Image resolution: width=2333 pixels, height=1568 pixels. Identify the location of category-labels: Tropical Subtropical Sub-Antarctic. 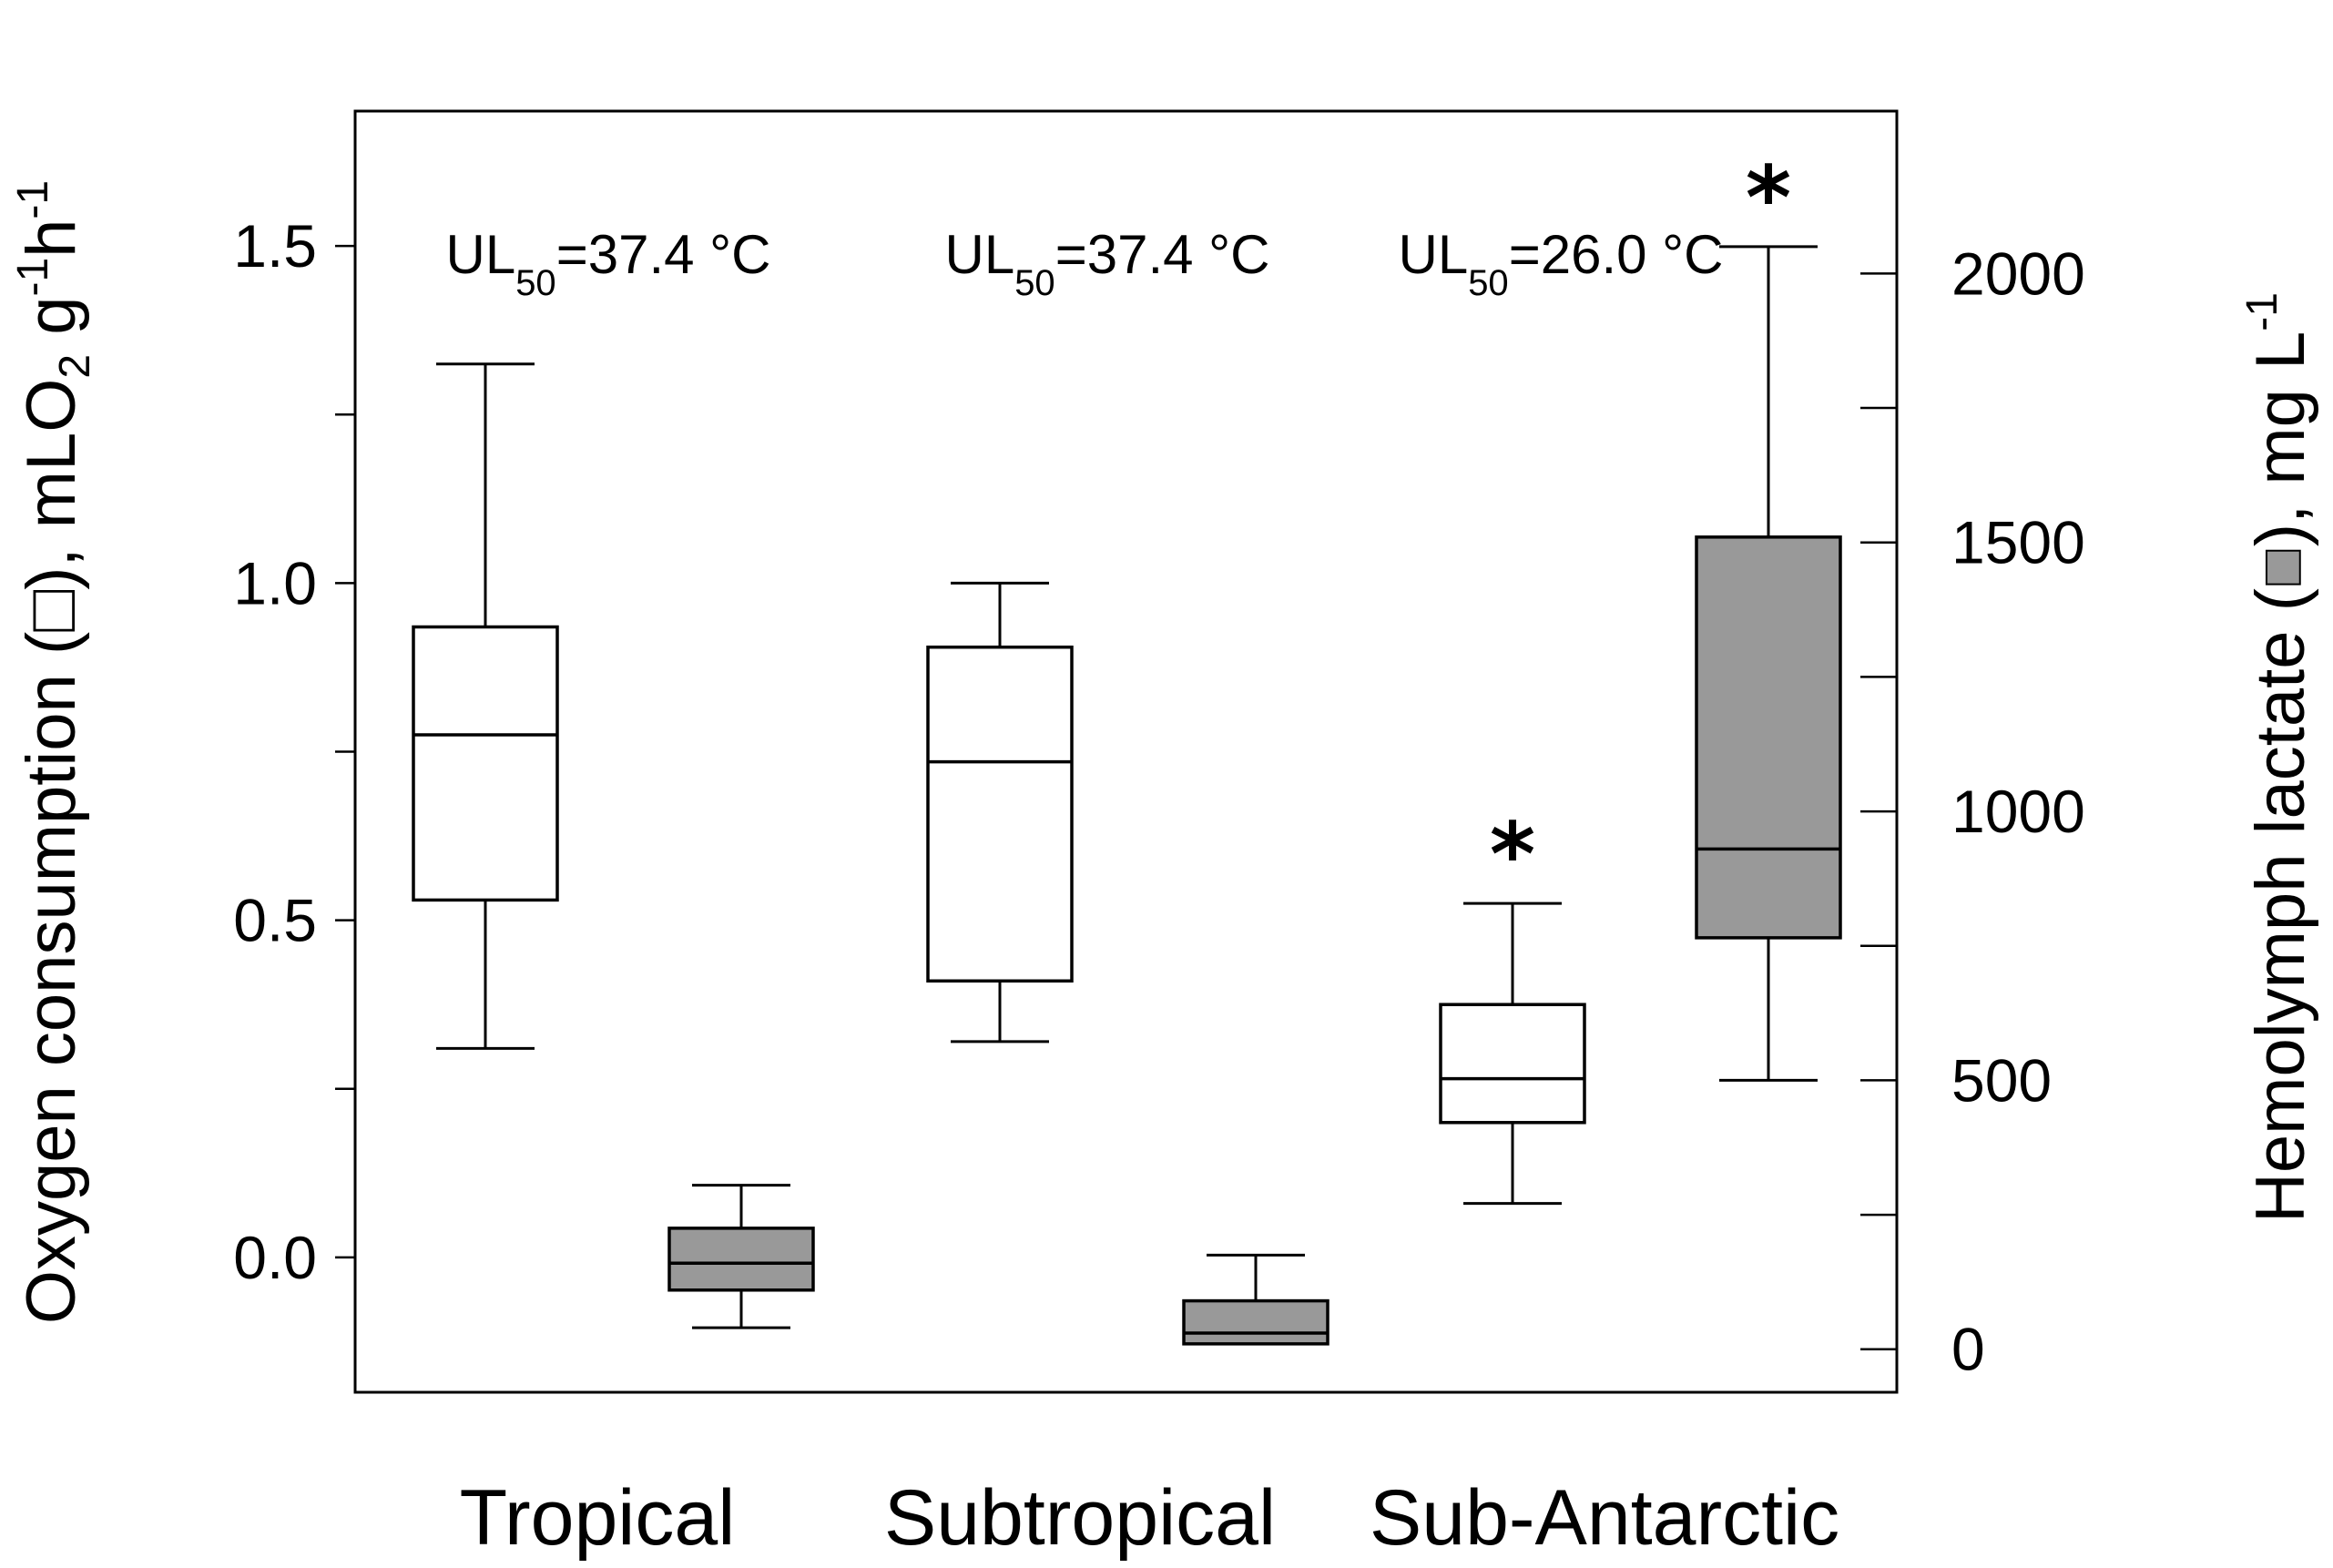
(1149, 1518).